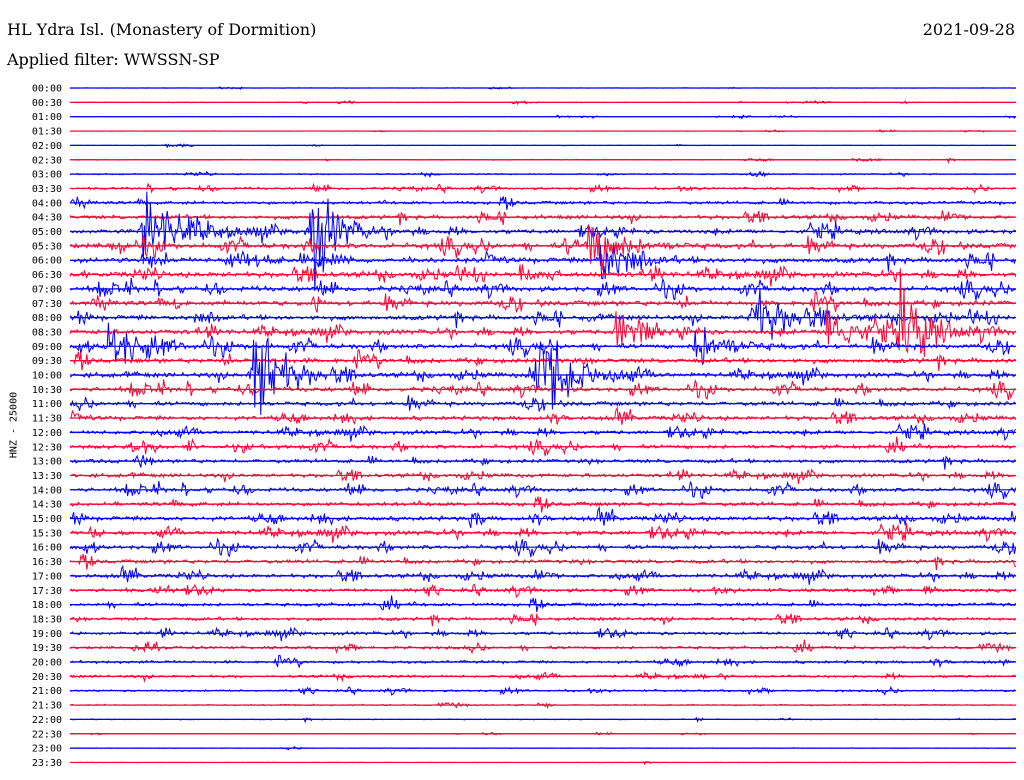 This screenshot has height=780, width=1024. I want to click on time-tick-label: 09:00, so click(47, 347).